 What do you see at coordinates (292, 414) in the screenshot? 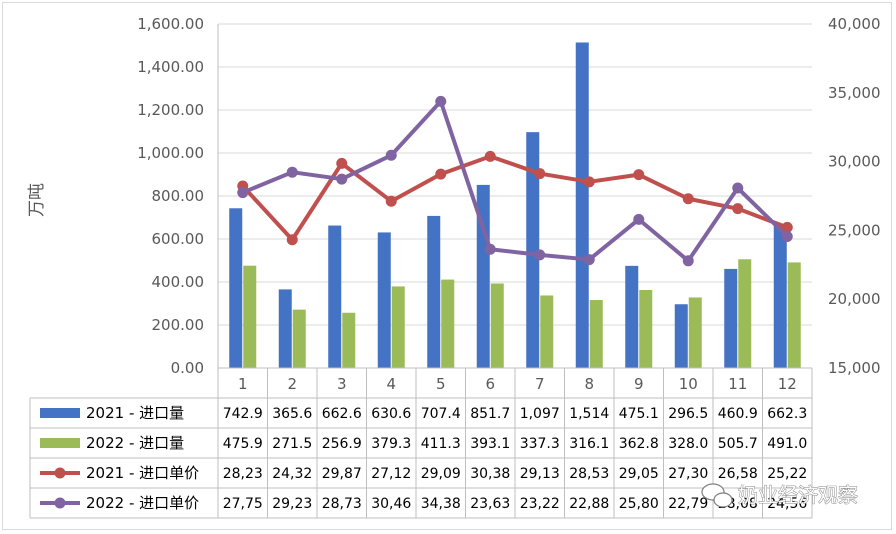
I see `data-label: 365.6` at bounding box center [292, 414].